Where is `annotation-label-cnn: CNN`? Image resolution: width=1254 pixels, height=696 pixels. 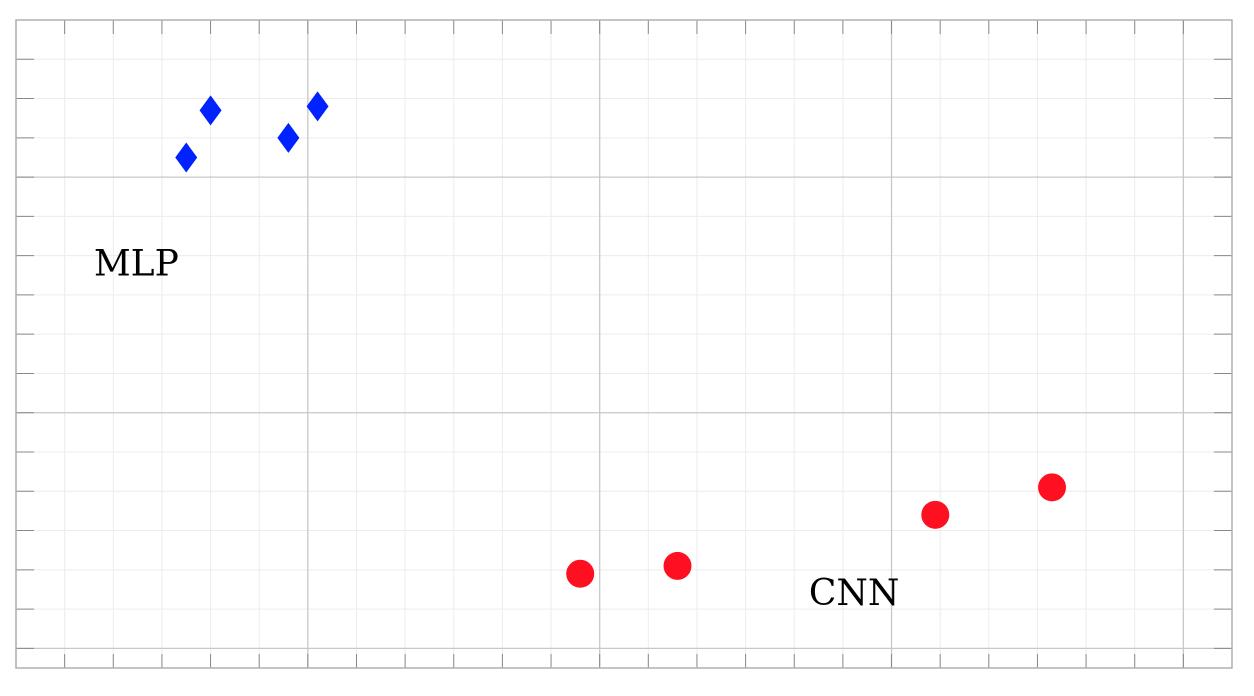
annotation-label-cnn: CNN is located at coordinates (854, 593).